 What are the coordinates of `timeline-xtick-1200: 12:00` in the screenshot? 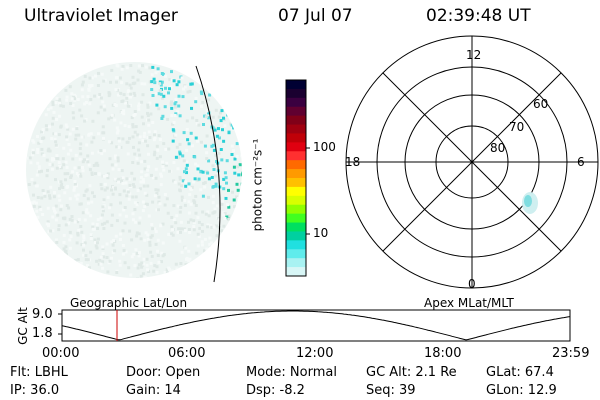 It's located at (315, 353).